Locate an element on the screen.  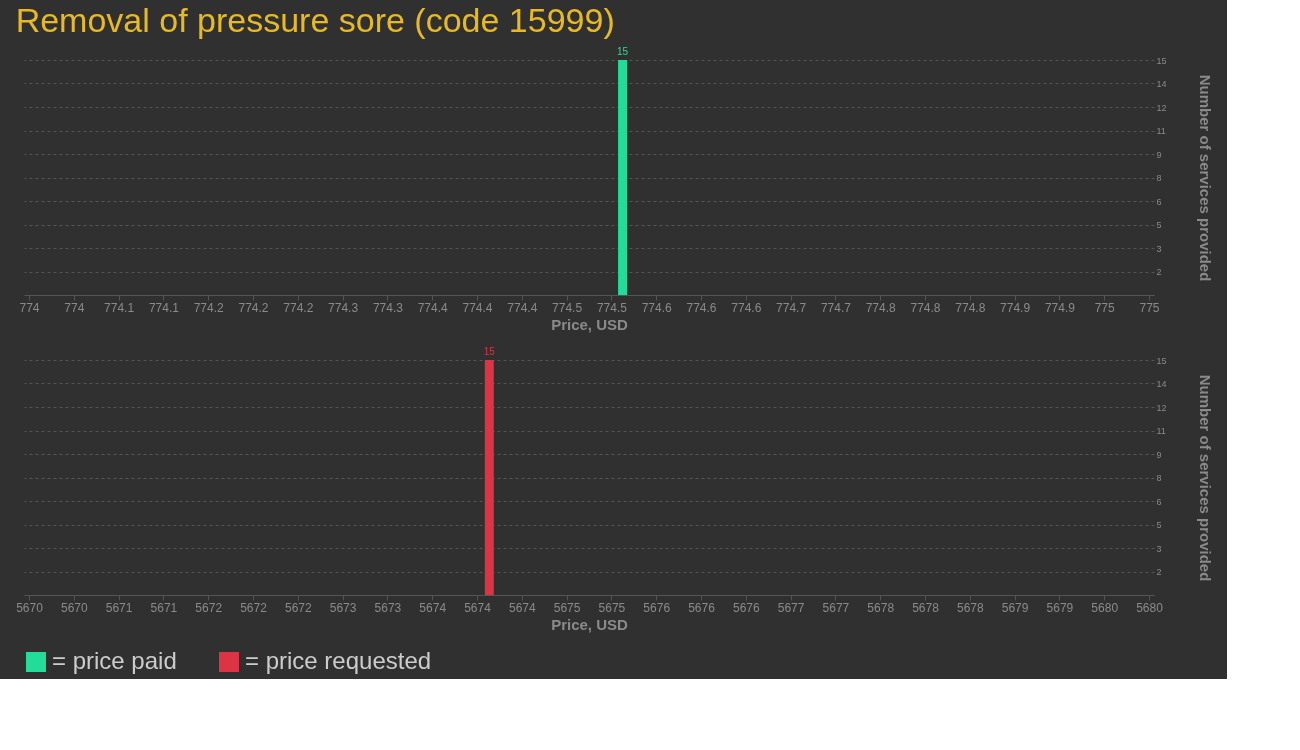
legend-label: = price requested is located at coordinates (338, 660).